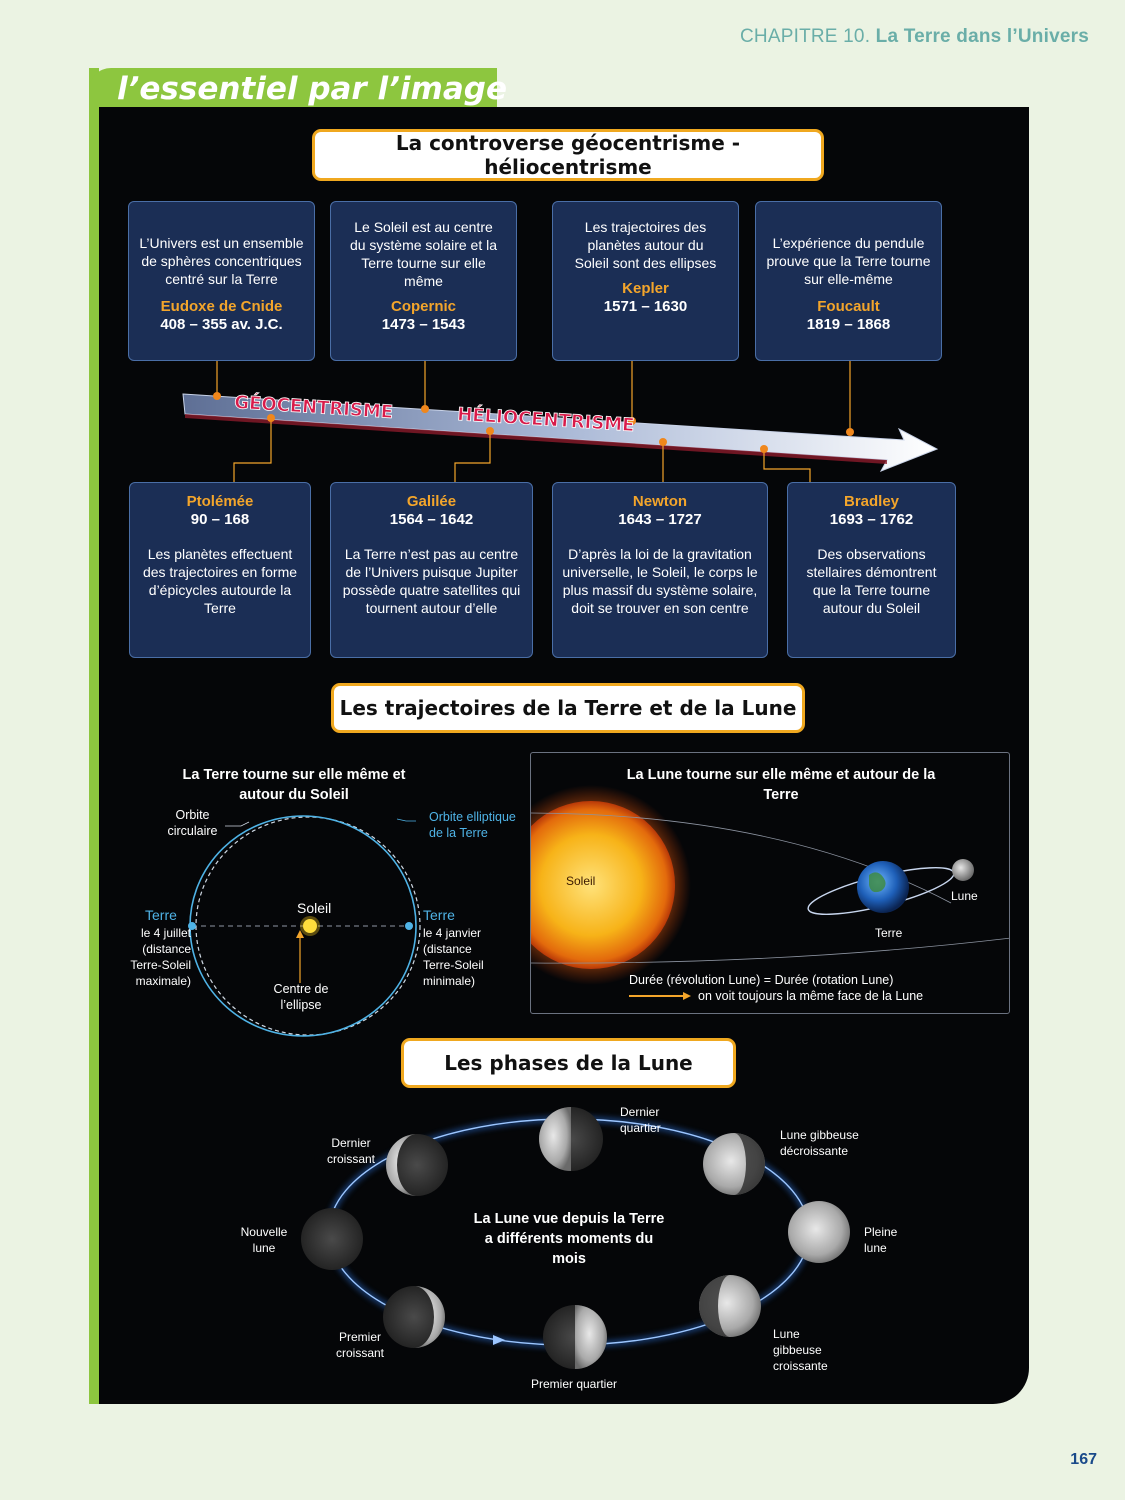  I want to click on chapter-prefix: CHAPITRE 10., so click(808, 36).